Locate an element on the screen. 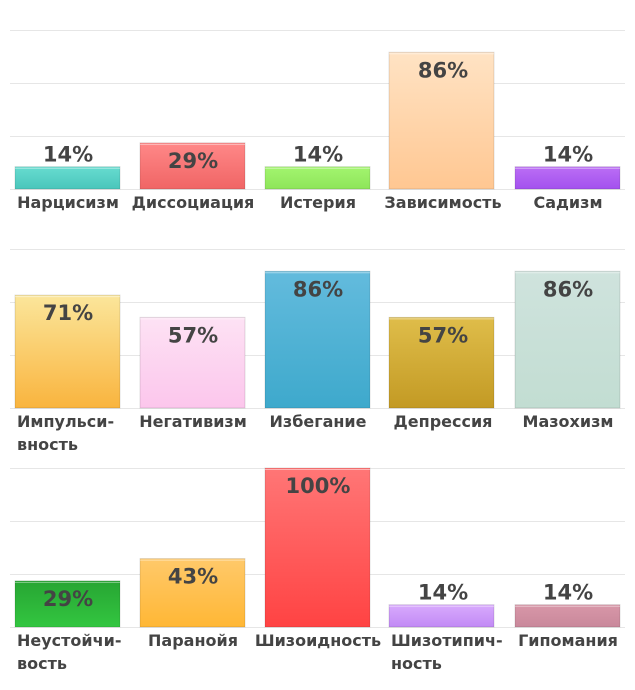 The height and width of the screenshot is (690, 635). category-label: Шизоидность is located at coordinates (318, 640).